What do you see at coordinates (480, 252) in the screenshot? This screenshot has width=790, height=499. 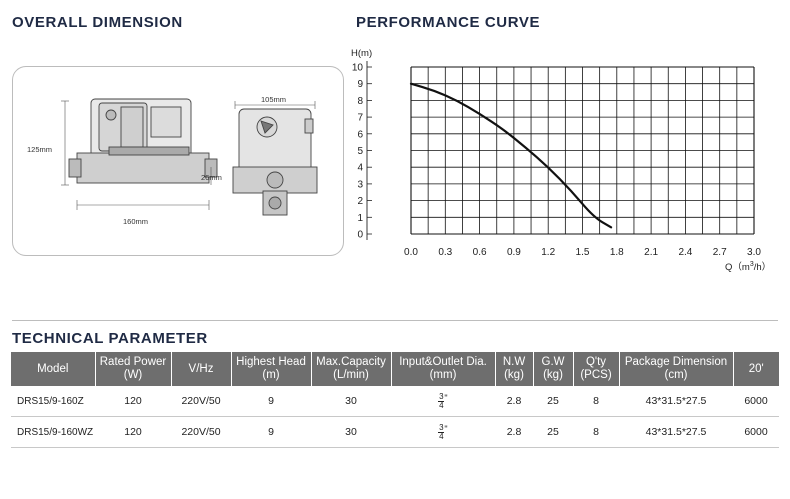 I see `x-tick-label: 0.6` at bounding box center [480, 252].